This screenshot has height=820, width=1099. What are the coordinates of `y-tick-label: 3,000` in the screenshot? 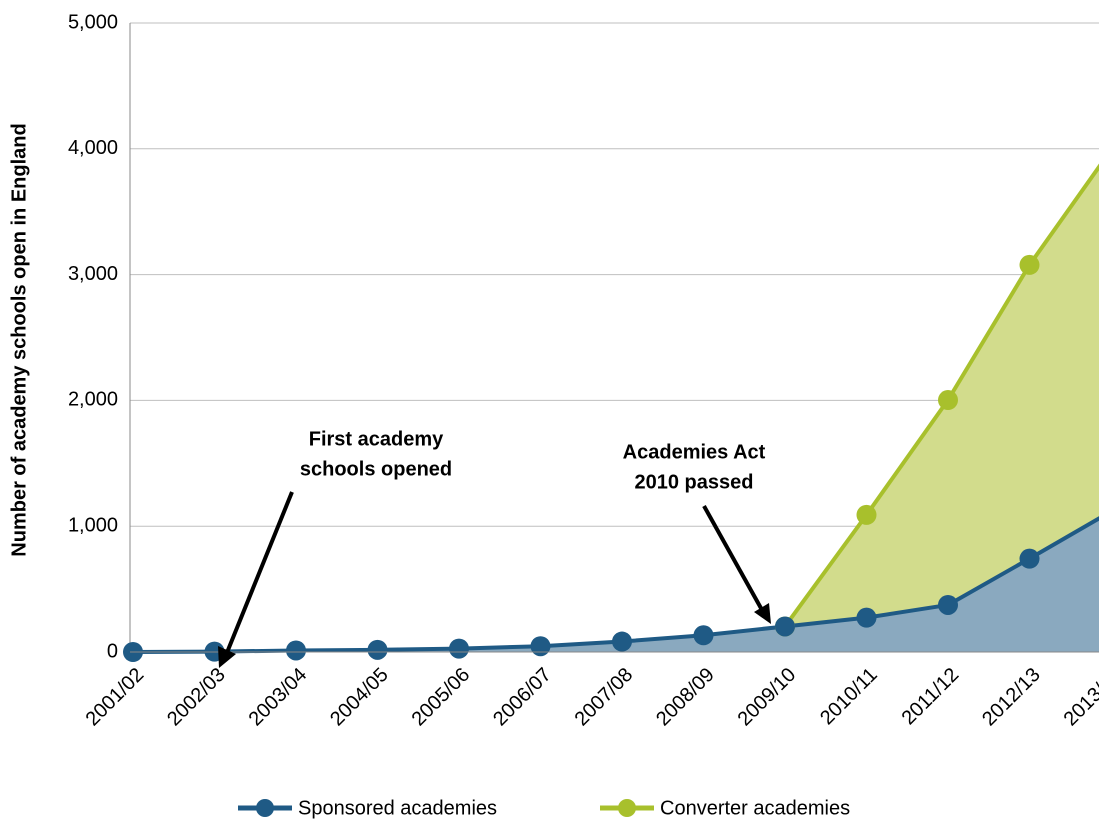 It's located at (93, 274).